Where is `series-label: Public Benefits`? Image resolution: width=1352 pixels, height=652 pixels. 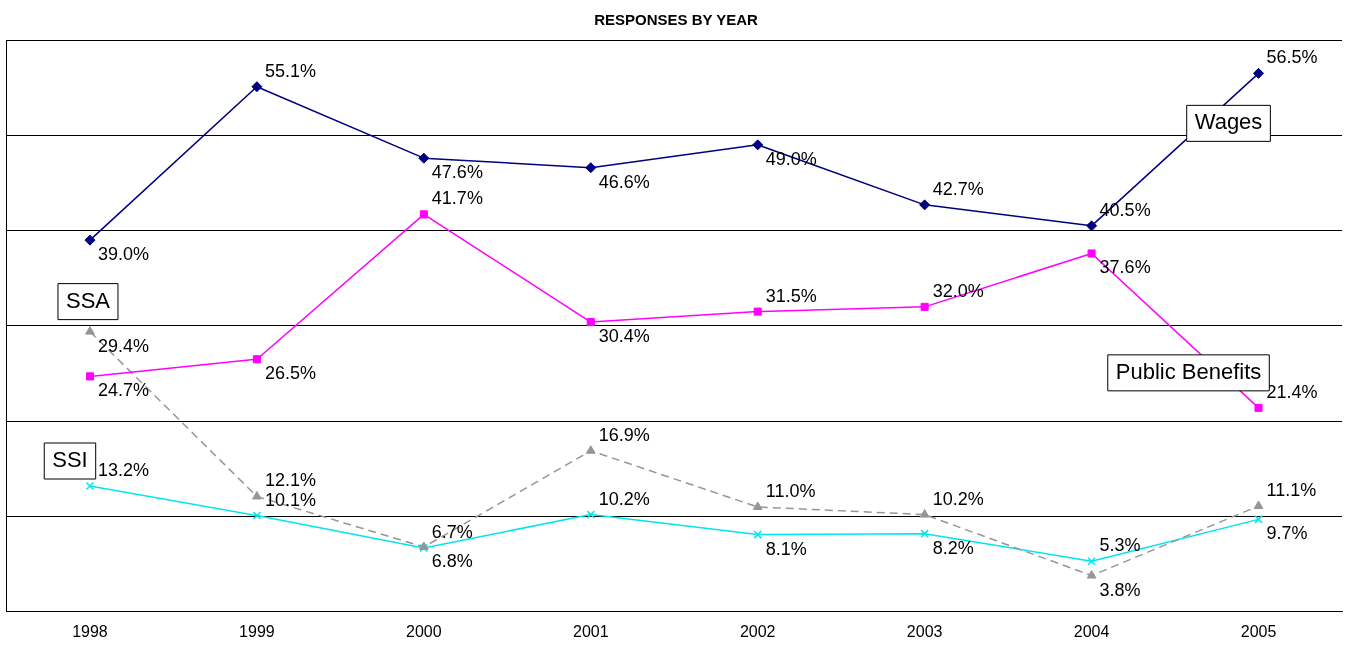
series-label: Public Benefits is located at coordinates (1188, 371).